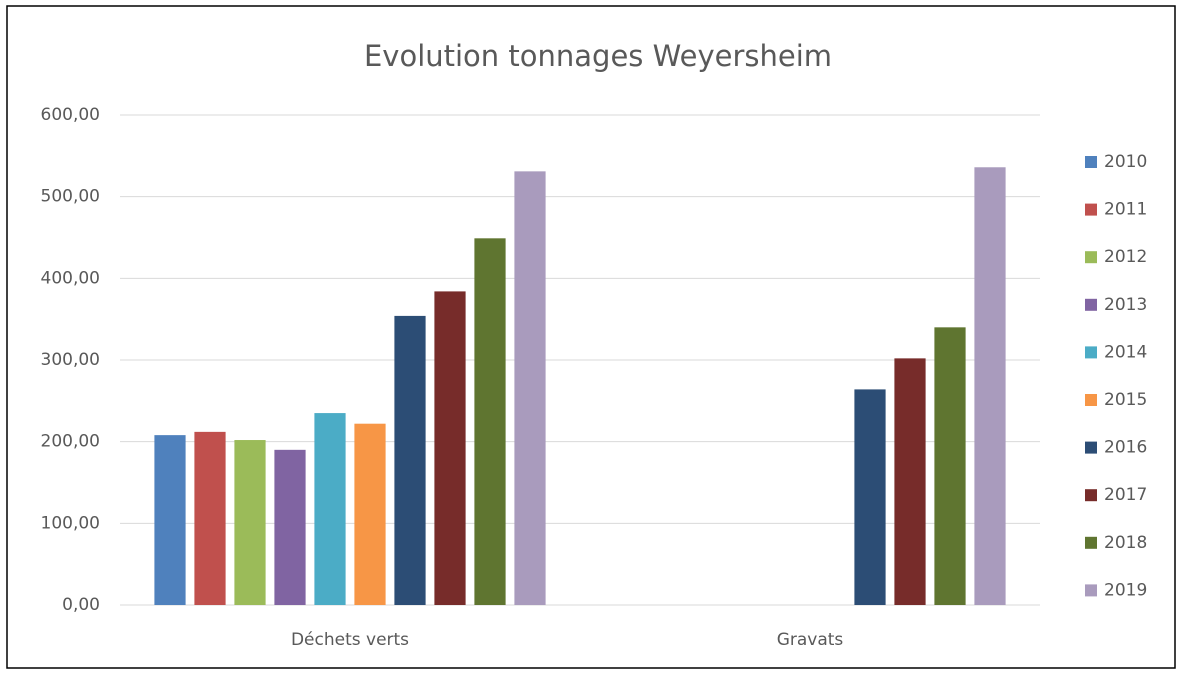  Describe the element at coordinates (1125, 400) in the screenshot. I see `legend-label: 2015` at that location.